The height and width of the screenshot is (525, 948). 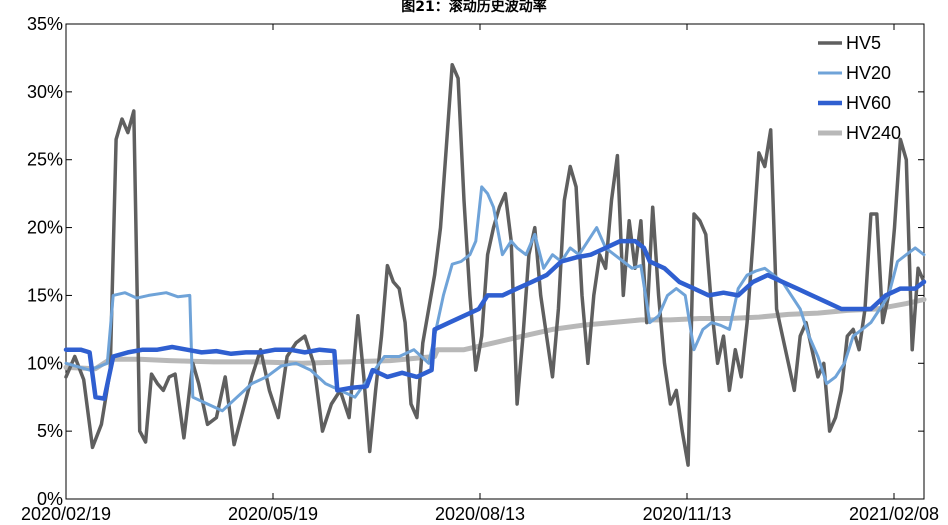 What do you see at coordinates (45, 24) in the screenshot?
I see `y-tick-label: 35%` at bounding box center [45, 24].